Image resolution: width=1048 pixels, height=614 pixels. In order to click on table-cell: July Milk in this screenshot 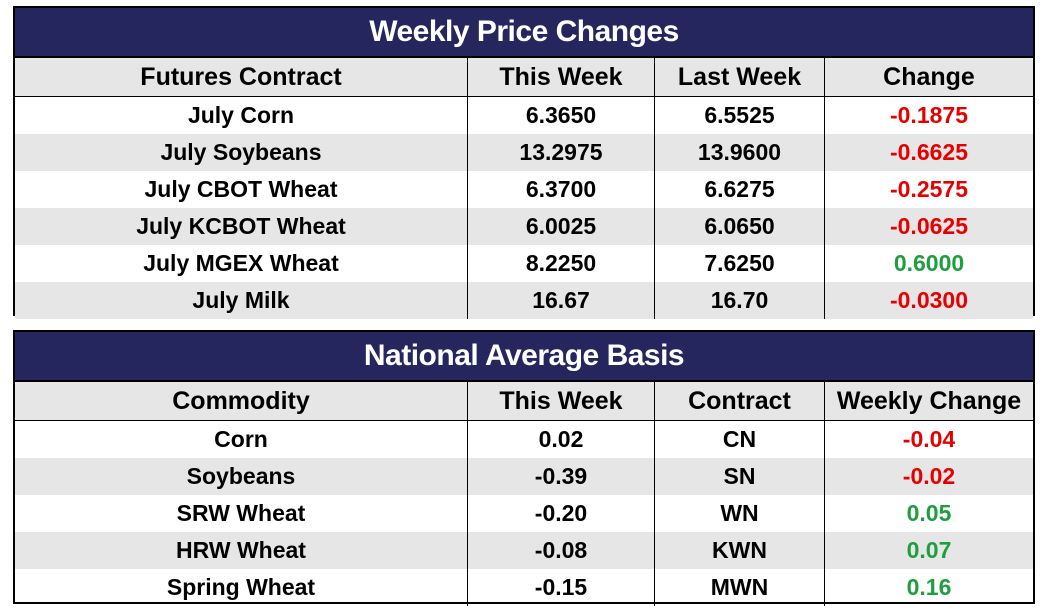, I will do `click(241, 300)`.